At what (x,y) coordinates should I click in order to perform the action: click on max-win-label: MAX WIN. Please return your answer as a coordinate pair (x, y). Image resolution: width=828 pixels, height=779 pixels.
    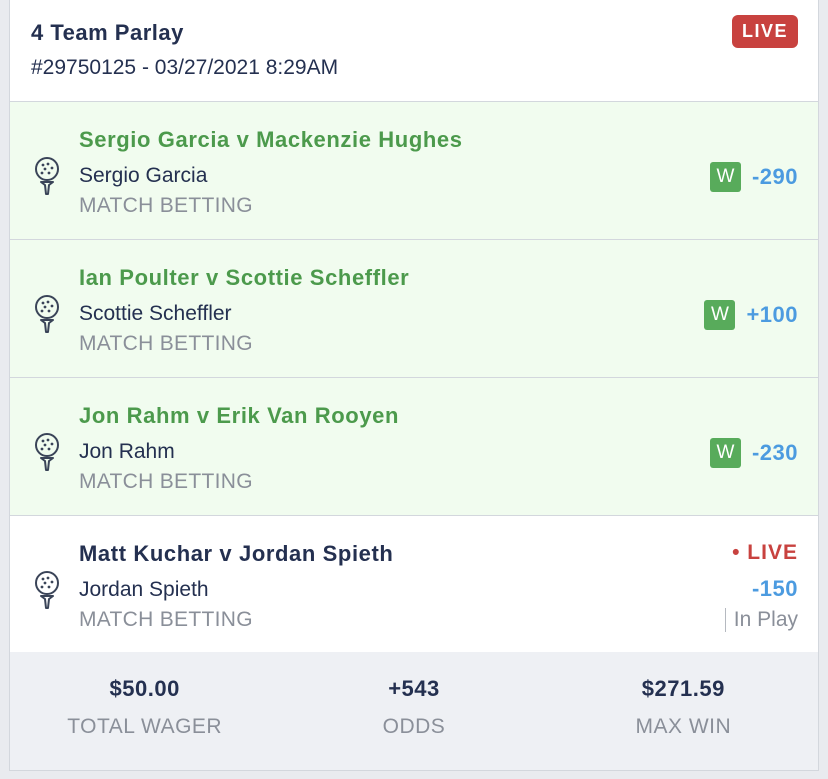
    Looking at the image, I should click on (683, 726).